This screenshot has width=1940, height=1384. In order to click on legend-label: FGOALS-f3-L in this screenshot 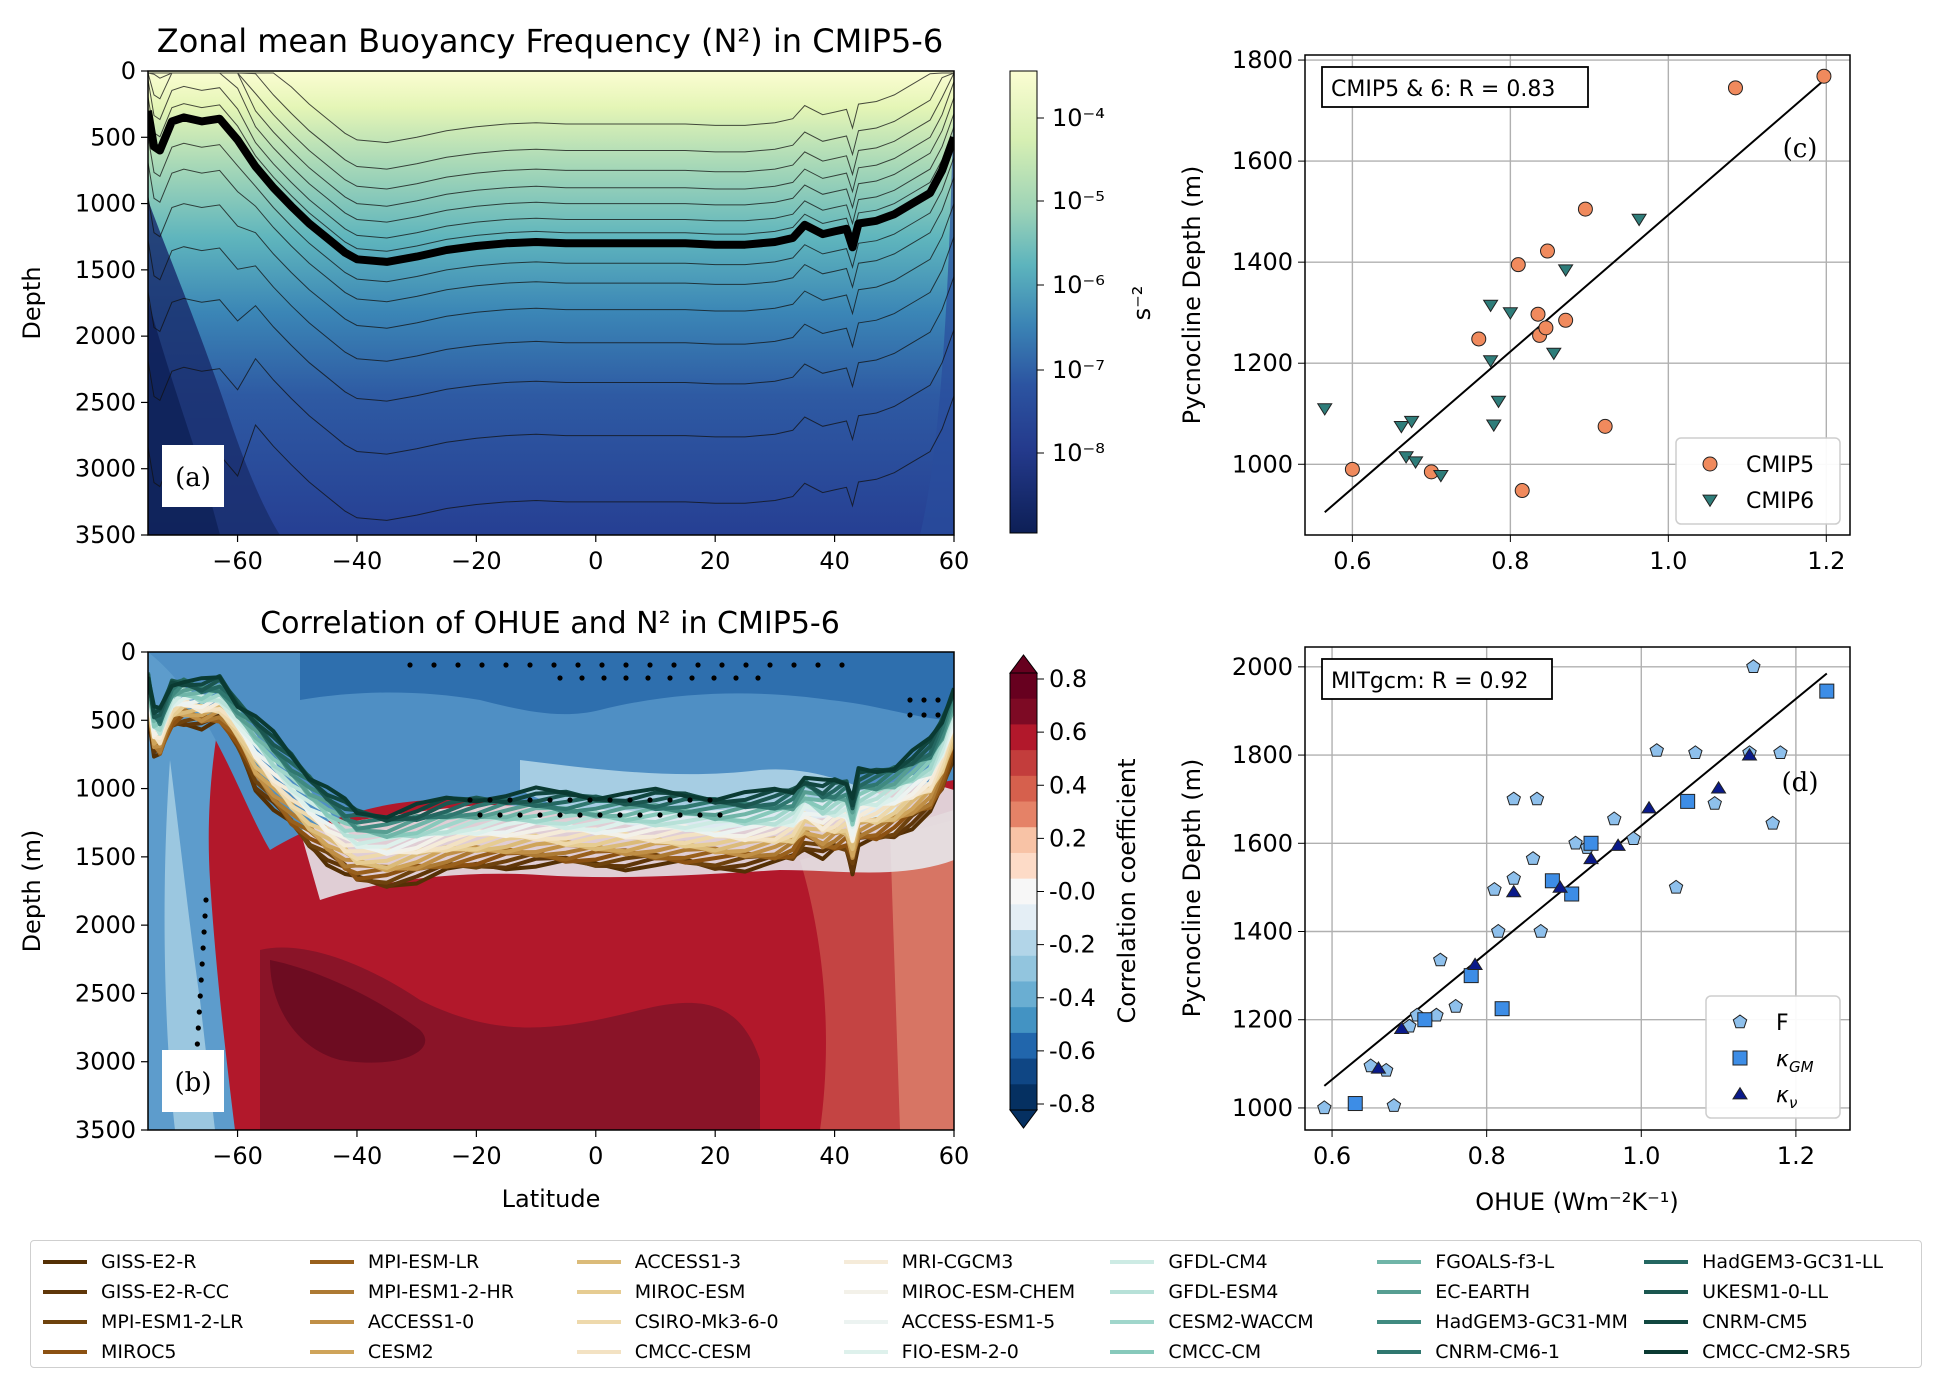, I will do `click(1495, 1262)`.